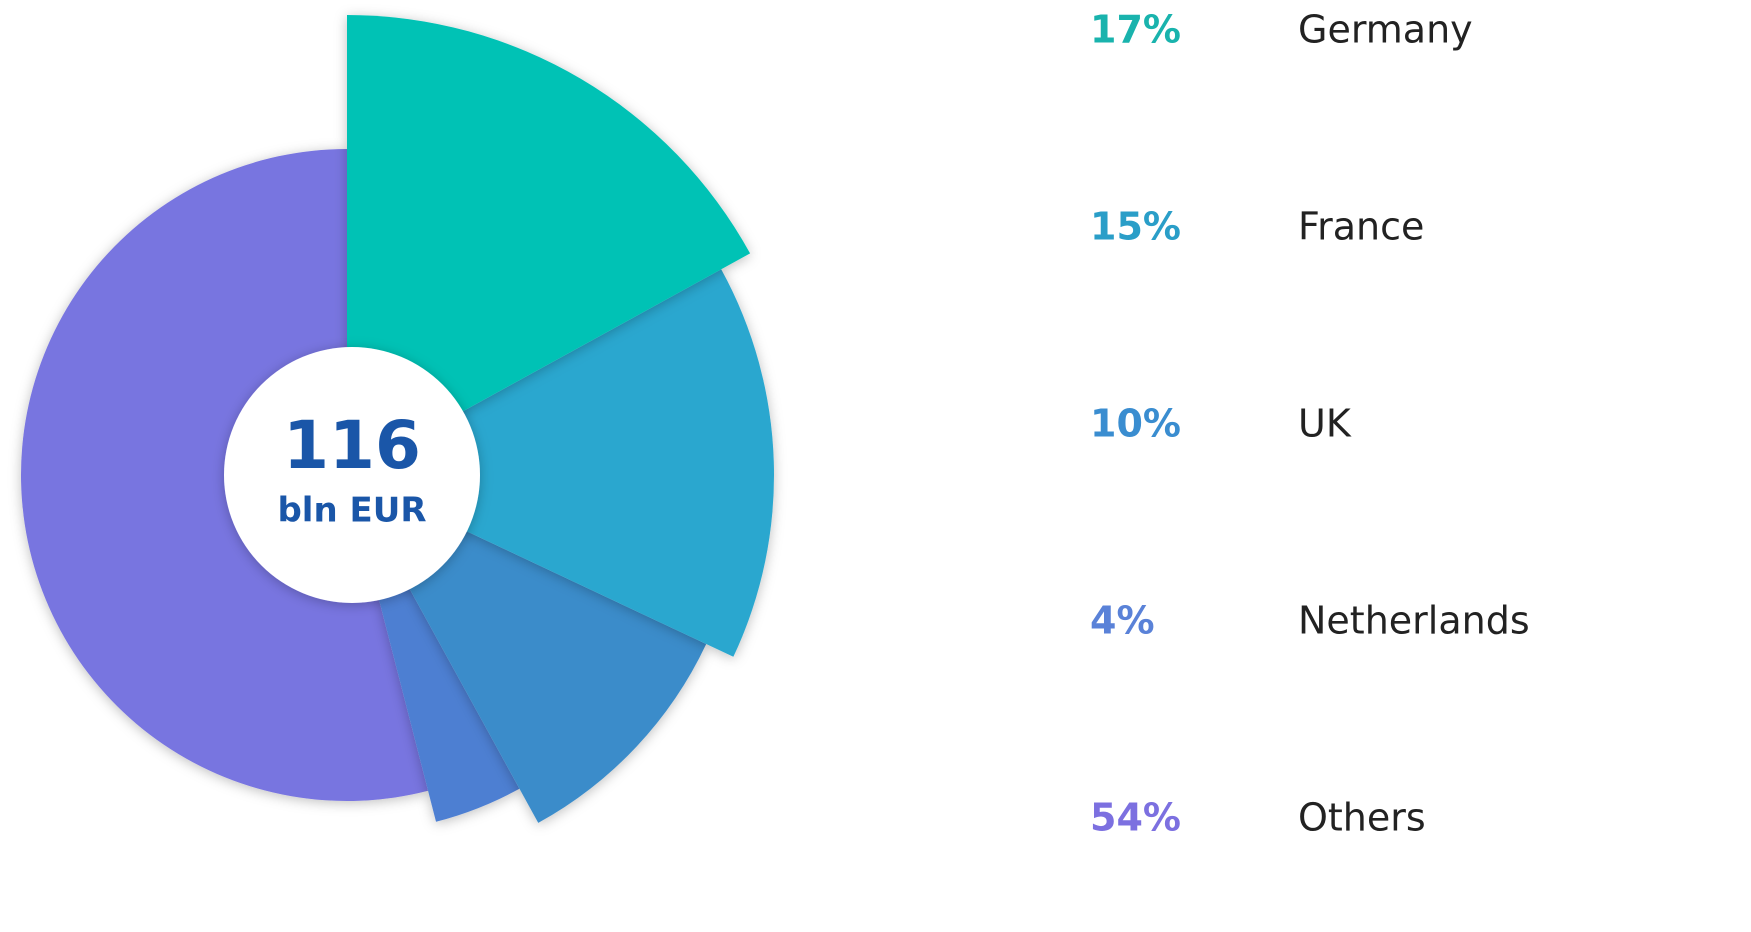 This screenshot has height=932, width=1751. What do you see at coordinates (1361, 227) in the screenshot?
I see `legend-label: France` at bounding box center [1361, 227].